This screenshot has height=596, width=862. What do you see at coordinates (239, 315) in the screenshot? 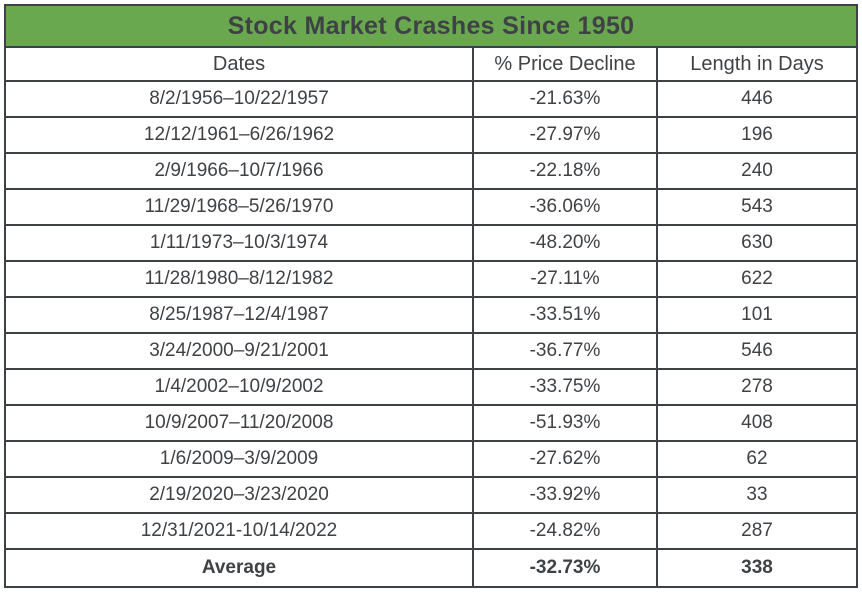
I see `dates-cell: 8/25/1987–12/4/1987` at bounding box center [239, 315].